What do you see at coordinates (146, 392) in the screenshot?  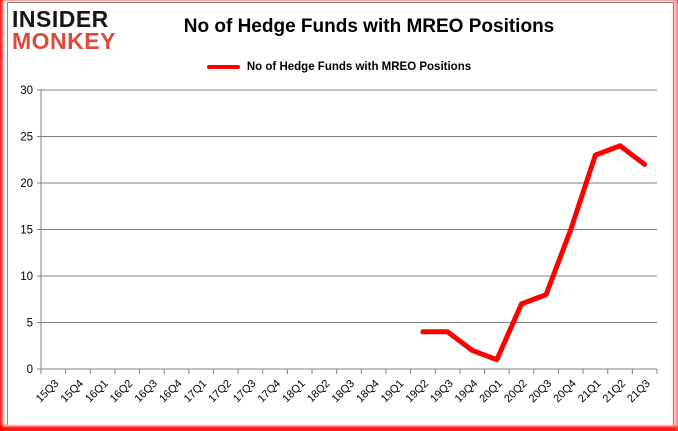 I see `x-axis-tick-label: 16Q3` at bounding box center [146, 392].